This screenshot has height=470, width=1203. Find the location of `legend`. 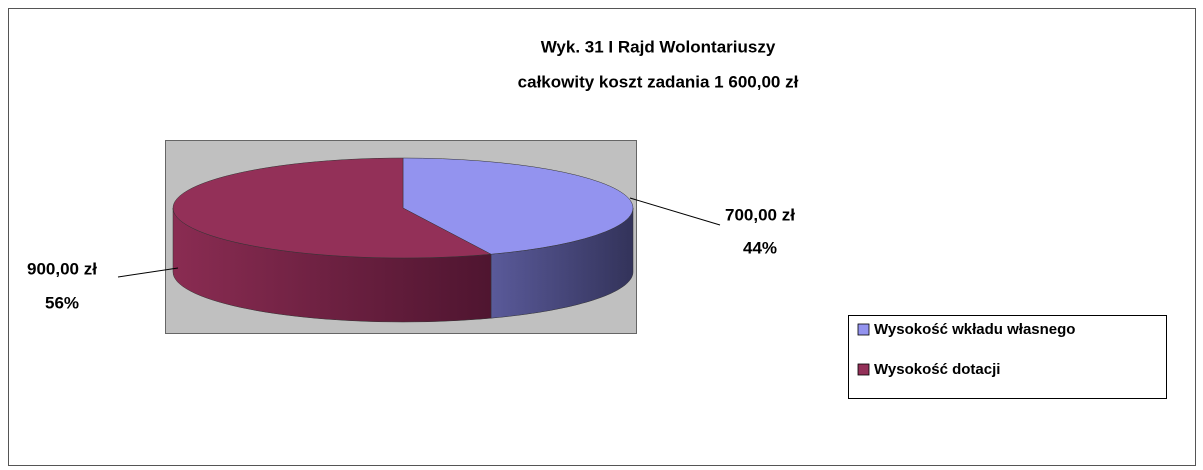

legend is located at coordinates (1007, 357).